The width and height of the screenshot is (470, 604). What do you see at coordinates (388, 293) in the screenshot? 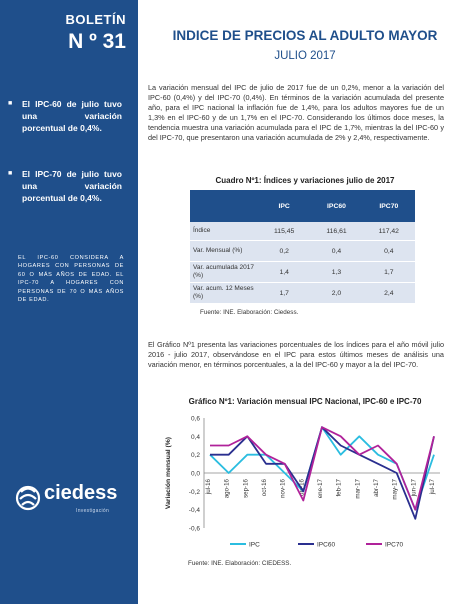
I see `table-cell: 2,4` at bounding box center [388, 293].